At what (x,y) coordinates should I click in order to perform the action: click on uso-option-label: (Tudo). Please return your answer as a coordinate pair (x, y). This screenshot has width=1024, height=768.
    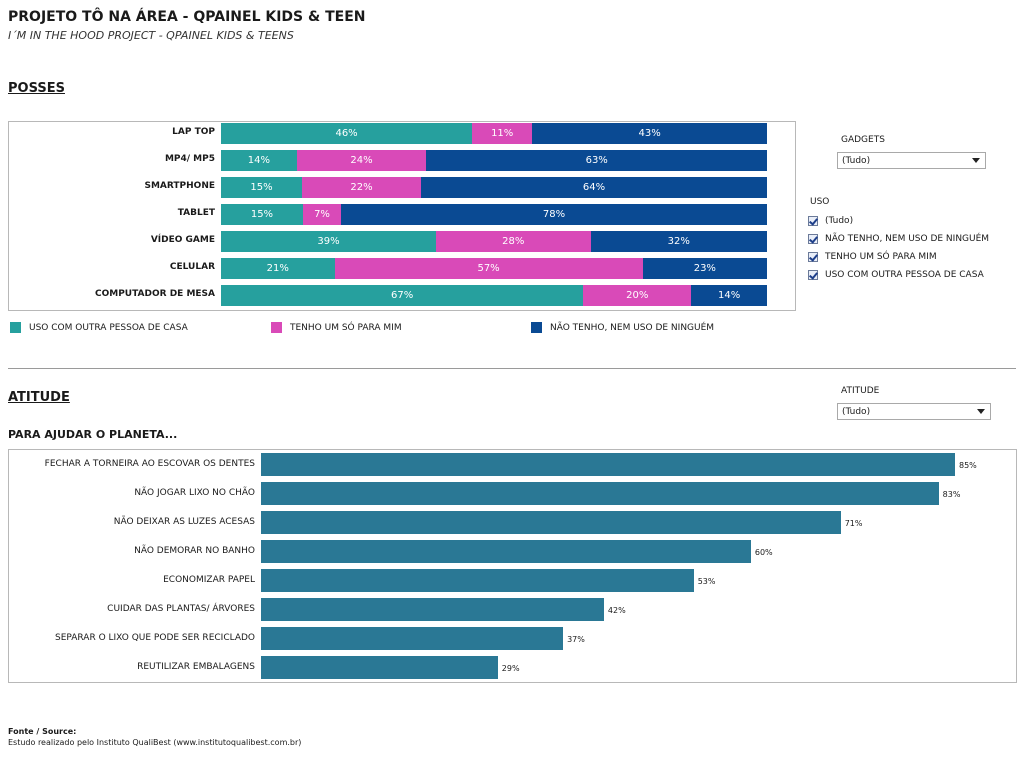
    Looking at the image, I should click on (839, 221).